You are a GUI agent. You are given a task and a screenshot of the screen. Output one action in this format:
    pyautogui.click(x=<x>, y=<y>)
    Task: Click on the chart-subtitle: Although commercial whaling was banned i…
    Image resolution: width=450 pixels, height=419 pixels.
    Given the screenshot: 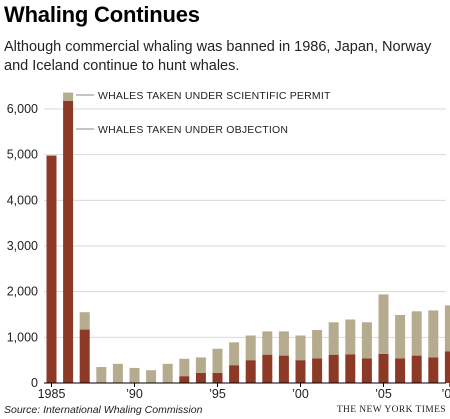 What is the action you would take?
    pyautogui.click(x=218, y=56)
    